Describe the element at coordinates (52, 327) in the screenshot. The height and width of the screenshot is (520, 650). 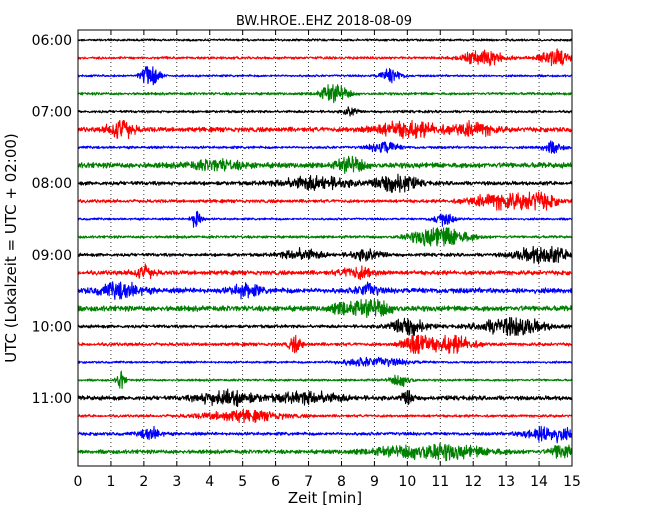
I see `y-tick-label: 10:00` at that location.